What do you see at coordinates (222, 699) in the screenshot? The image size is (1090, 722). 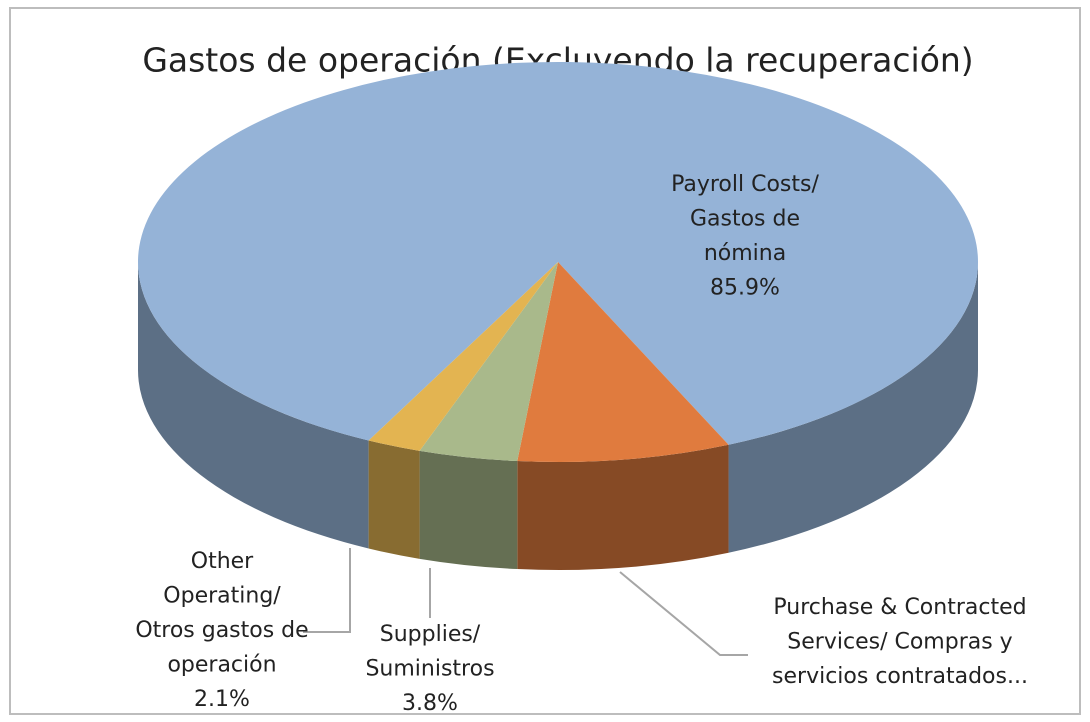 I see `value-label: 2.1%` at bounding box center [222, 699].